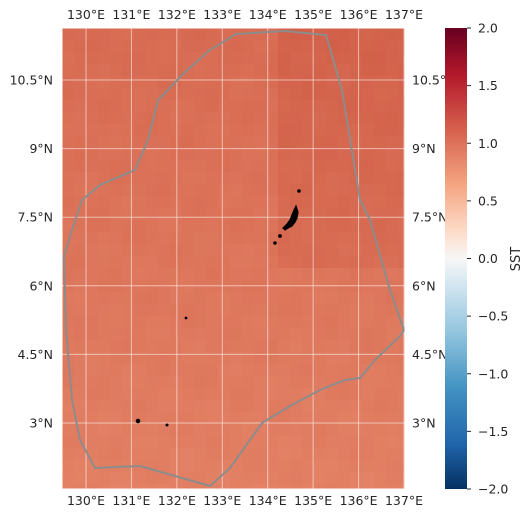  Describe the element at coordinates (275, 243) in the screenshot. I see `island-angaur` at that location.